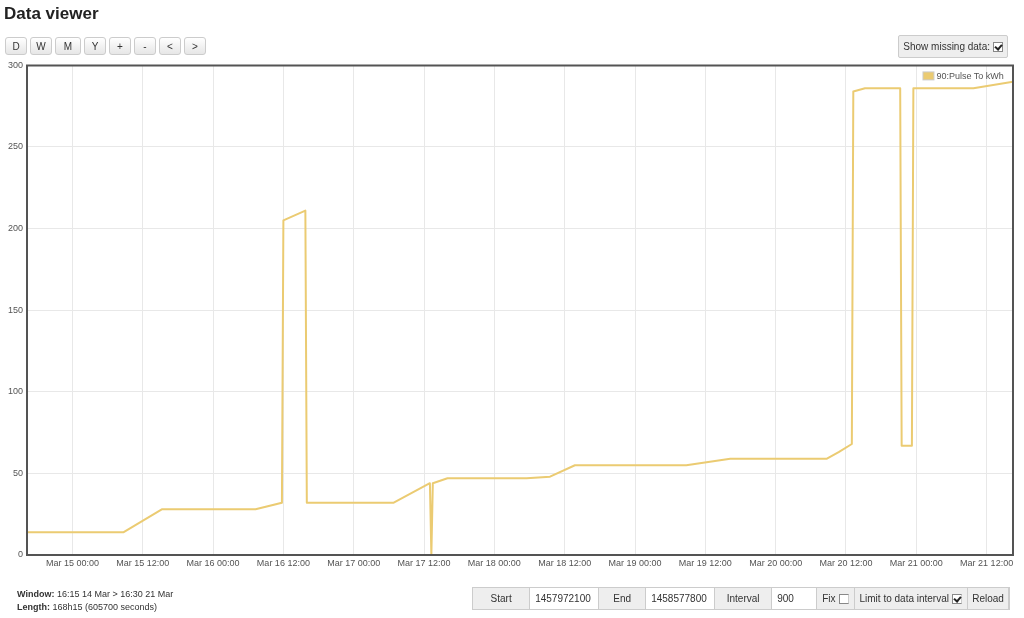  I want to click on text: D, so click(16, 46).